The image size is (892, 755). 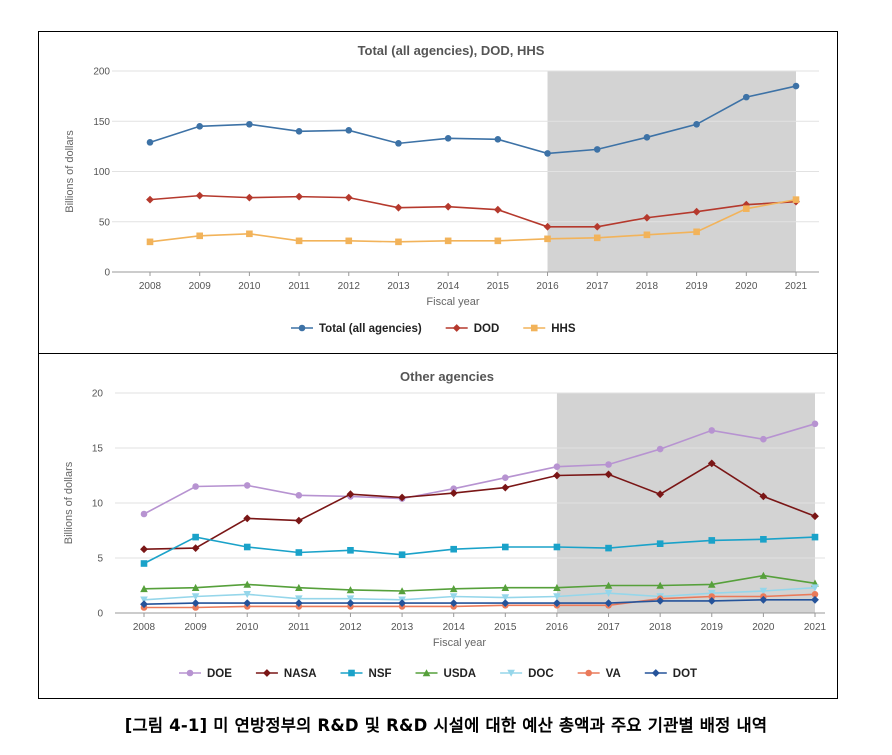 I want to click on chart2-title: Other agencies, so click(x=447, y=376).